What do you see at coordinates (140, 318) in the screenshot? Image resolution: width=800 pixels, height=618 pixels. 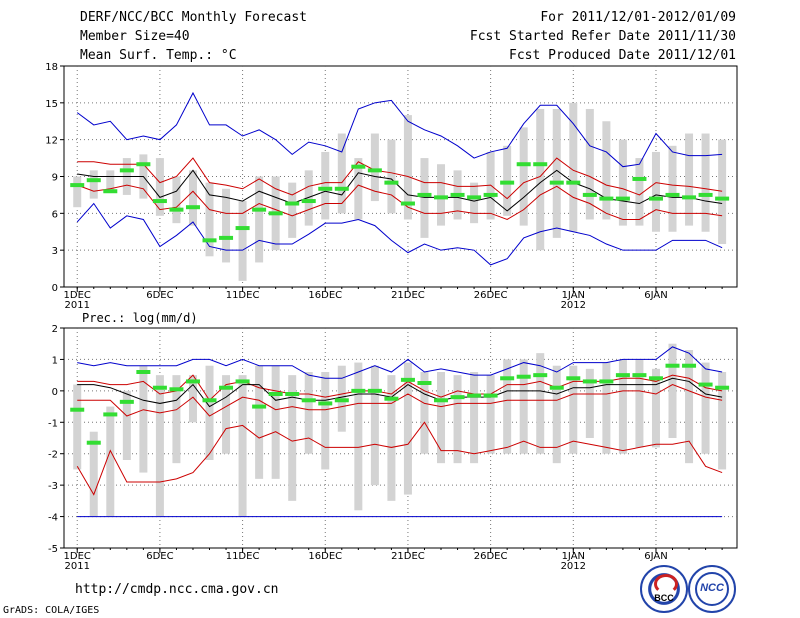 I see `variable-label-precipitation: Prec.: log(mm/d)` at bounding box center [140, 318].